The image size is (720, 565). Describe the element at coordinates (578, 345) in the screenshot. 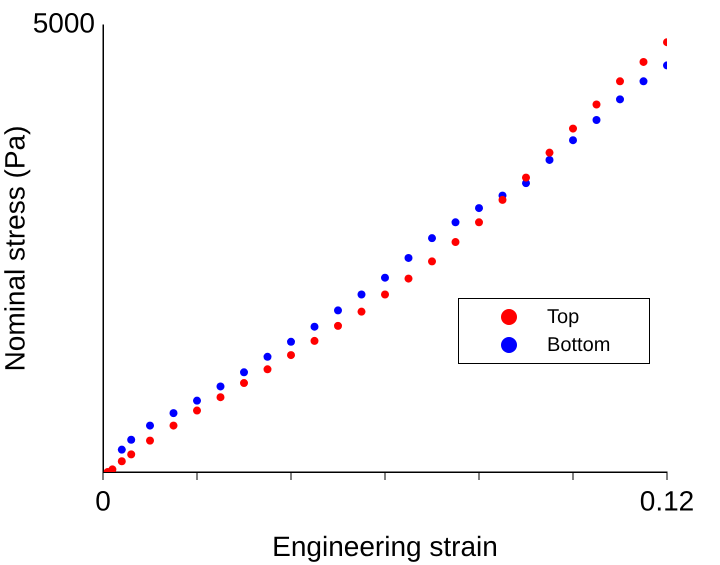

I see `legend-label: Bottom` at that location.